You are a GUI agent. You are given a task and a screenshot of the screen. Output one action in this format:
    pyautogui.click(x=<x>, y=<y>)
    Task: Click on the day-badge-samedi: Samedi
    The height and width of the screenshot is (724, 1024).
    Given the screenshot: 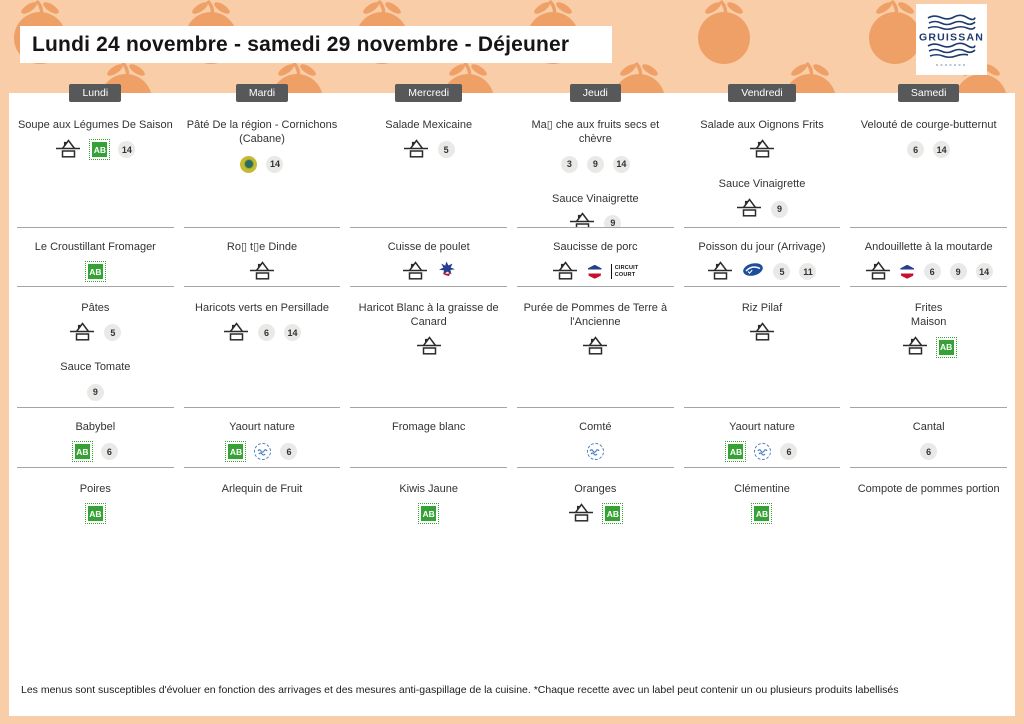 What is the action you would take?
    pyautogui.click(x=928, y=93)
    